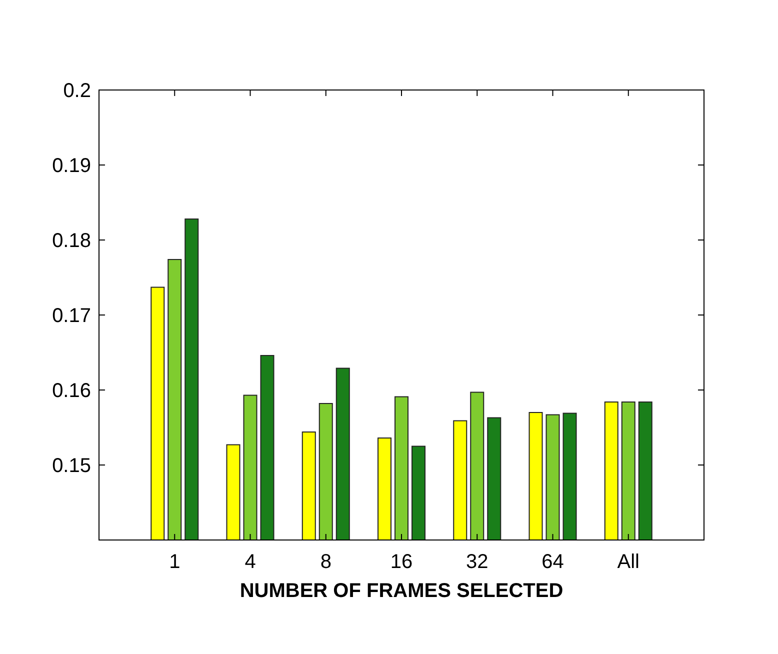 Image resolution: width=778 pixels, height=654 pixels. Describe the element at coordinates (402, 591) in the screenshot. I see `x-axis-title: NUMBER OF FRAMES SELECTED` at that location.